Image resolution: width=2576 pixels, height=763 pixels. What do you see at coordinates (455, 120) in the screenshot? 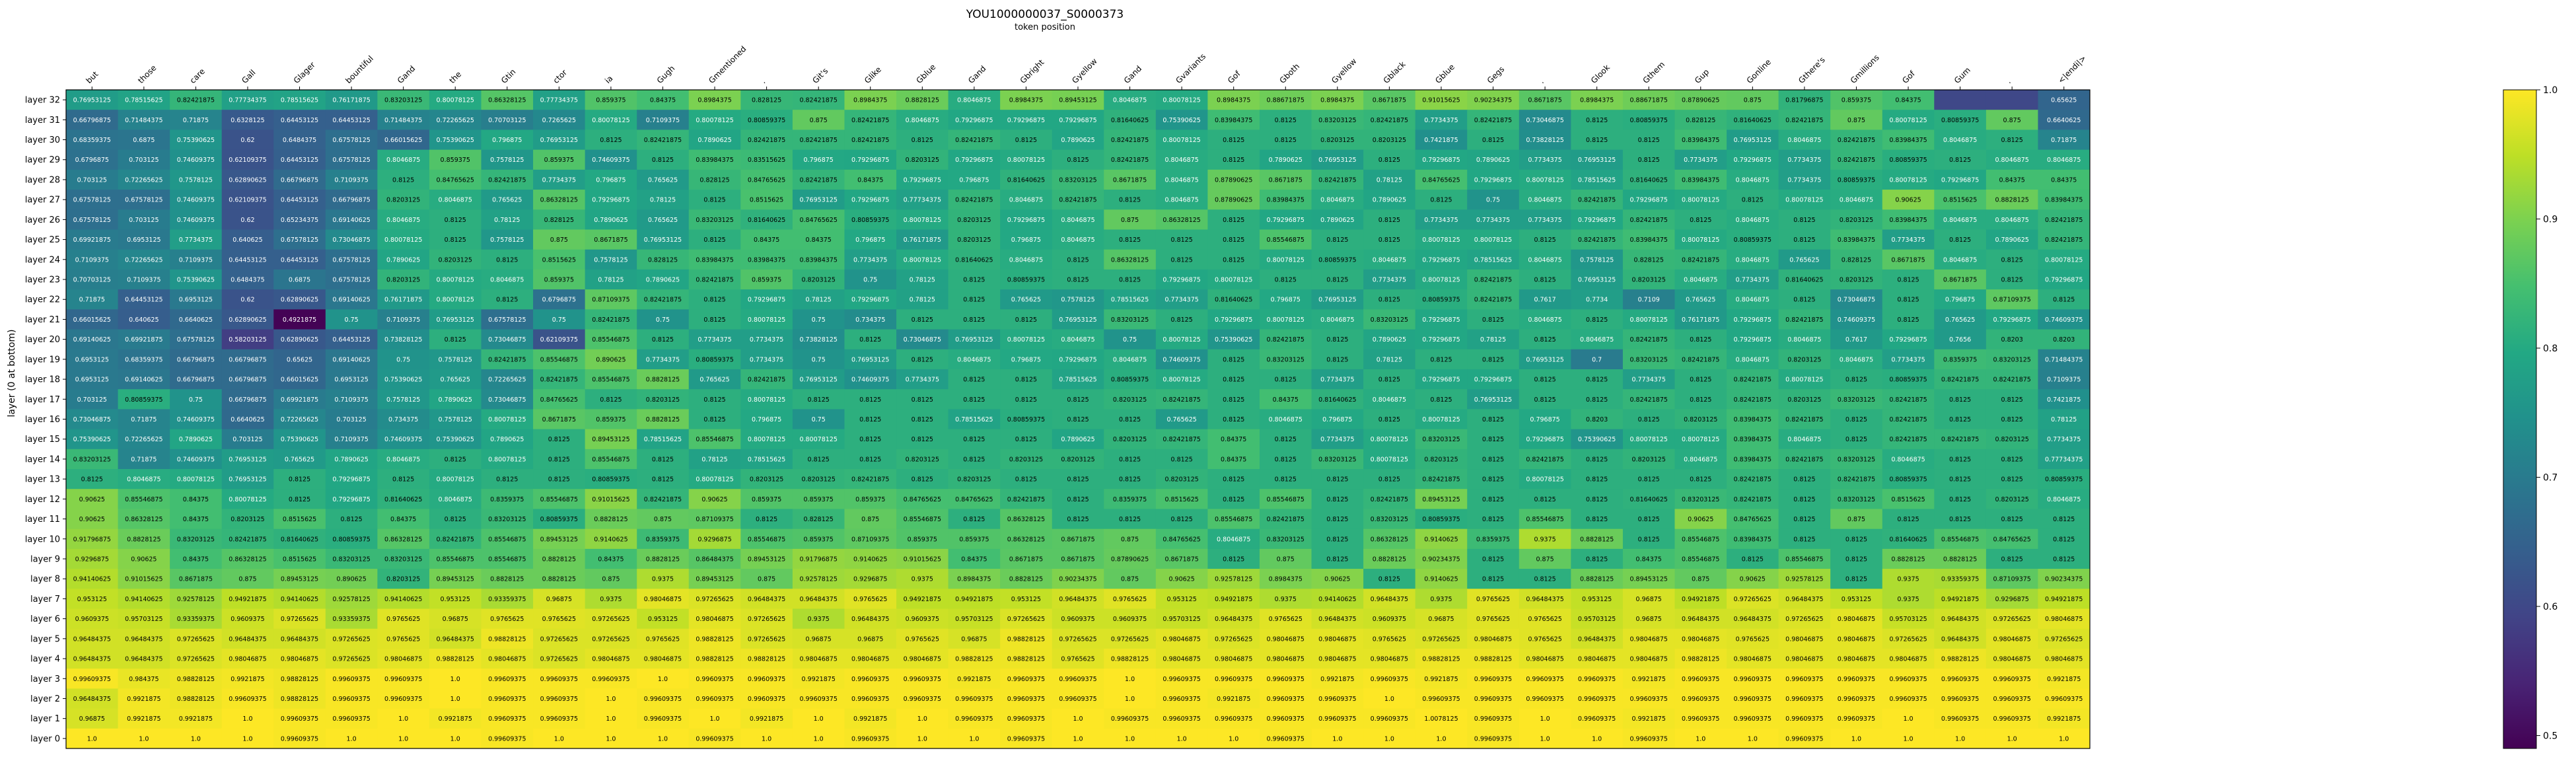
I see `cell-value-label: 0.72265625` at bounding box center [455, 120].